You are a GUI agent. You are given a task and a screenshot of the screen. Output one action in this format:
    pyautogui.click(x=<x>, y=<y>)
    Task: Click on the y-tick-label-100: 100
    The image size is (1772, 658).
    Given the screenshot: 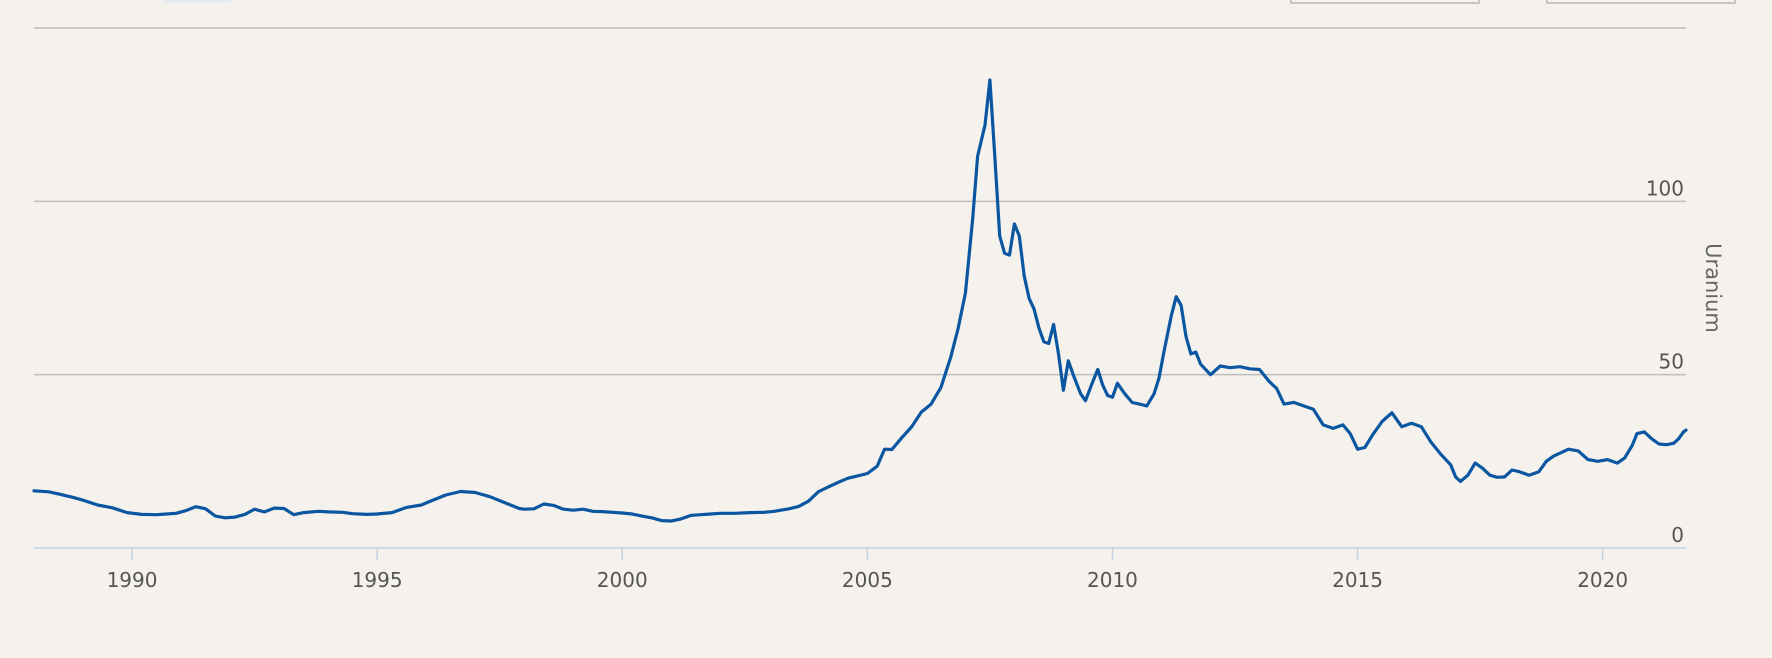 What is the action you would take?
    pyautogui.click(x=1665, y=188)
    